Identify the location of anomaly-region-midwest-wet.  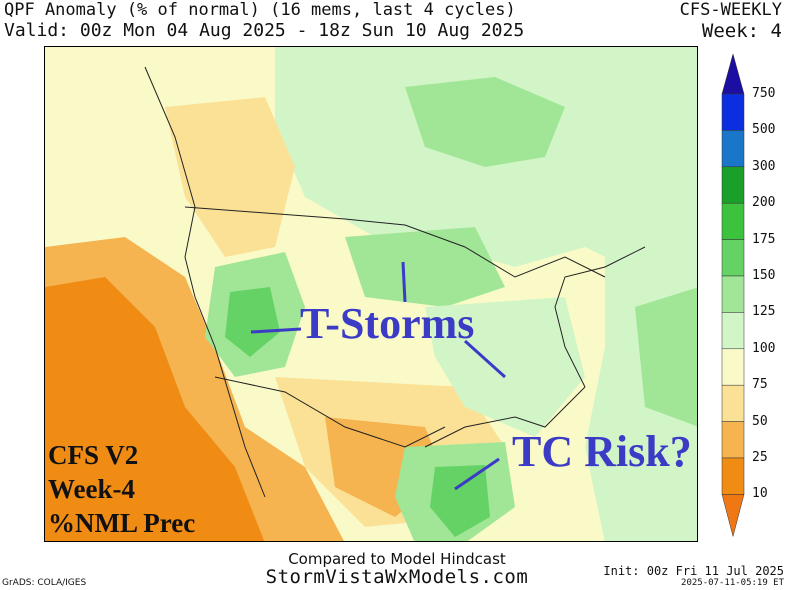
(425, 267).